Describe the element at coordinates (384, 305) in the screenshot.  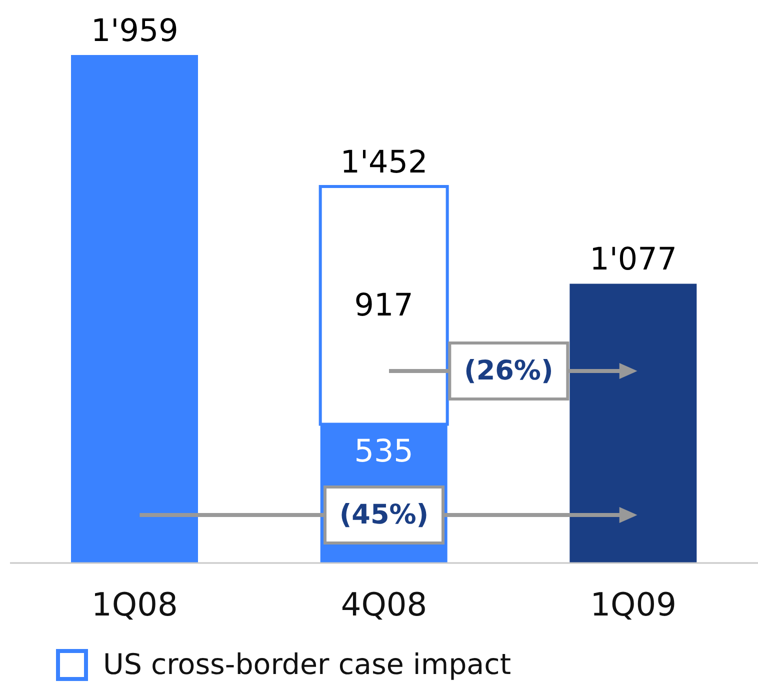
I see `data-label: 917` at that location.